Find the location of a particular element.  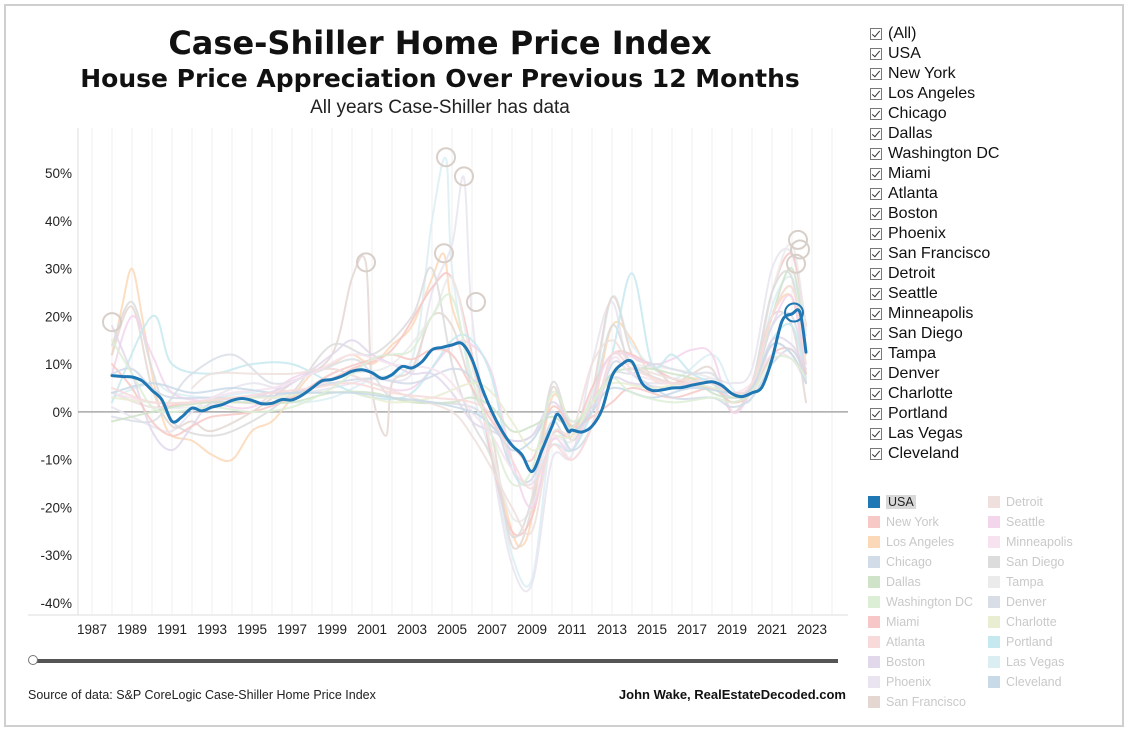

legend-item-denver: Denver is located at coordinates (1050, 602).